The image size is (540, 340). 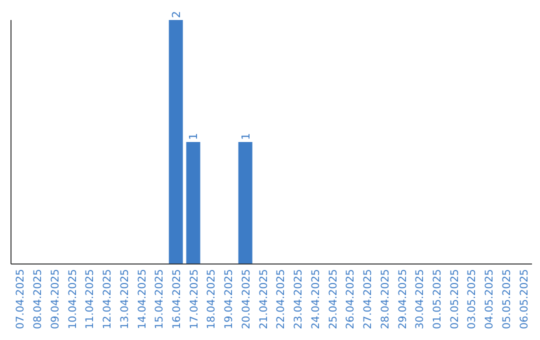 What do you see at coordinates (55, 299) in the screenshot?
I see `x-tick-label: 09.04.2025` at bounding box center [55, 299].